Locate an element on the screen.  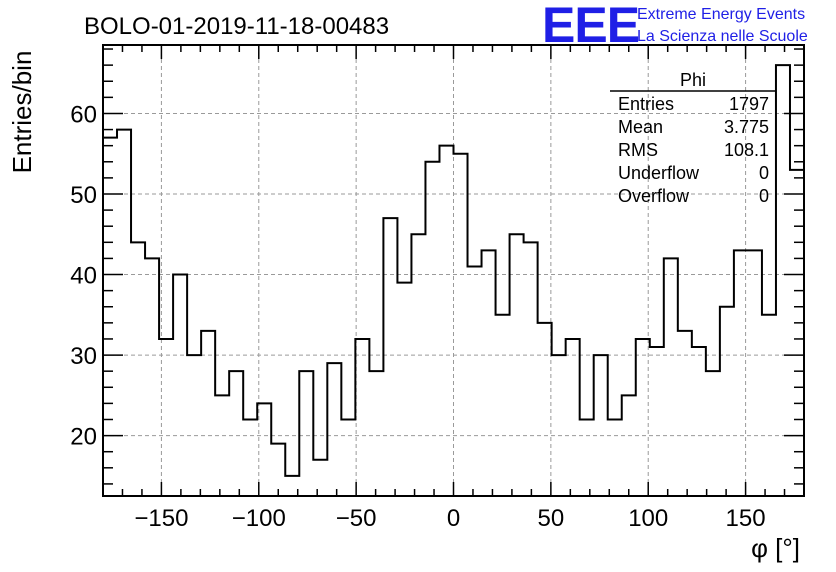
stats-value: 108.1 is located at coordinates (746, 150).